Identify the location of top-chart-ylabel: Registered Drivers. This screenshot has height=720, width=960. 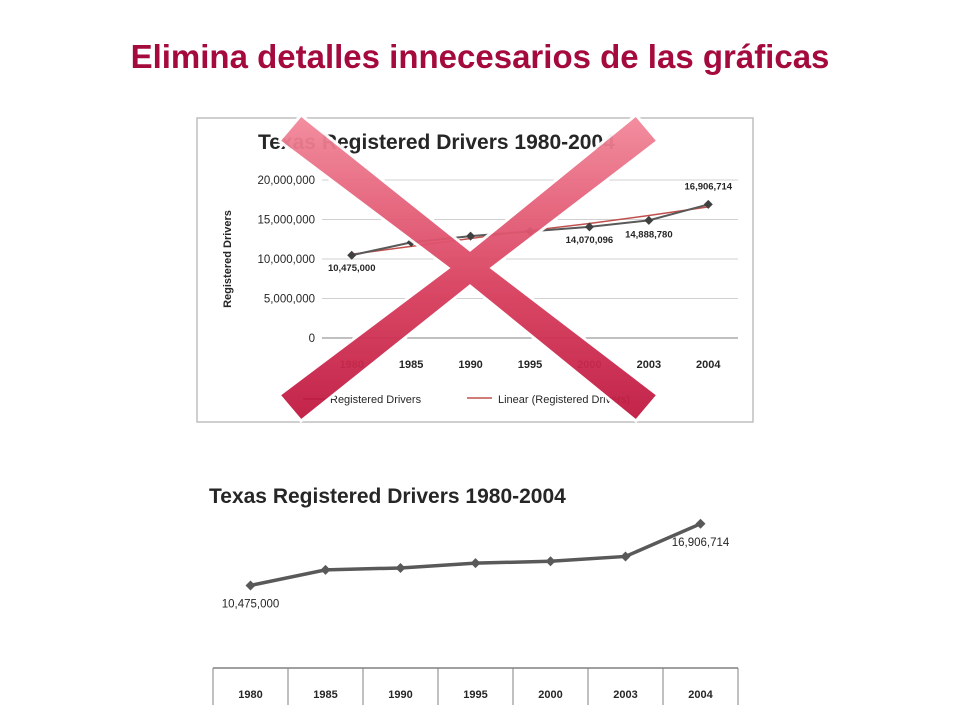
(228, 259).